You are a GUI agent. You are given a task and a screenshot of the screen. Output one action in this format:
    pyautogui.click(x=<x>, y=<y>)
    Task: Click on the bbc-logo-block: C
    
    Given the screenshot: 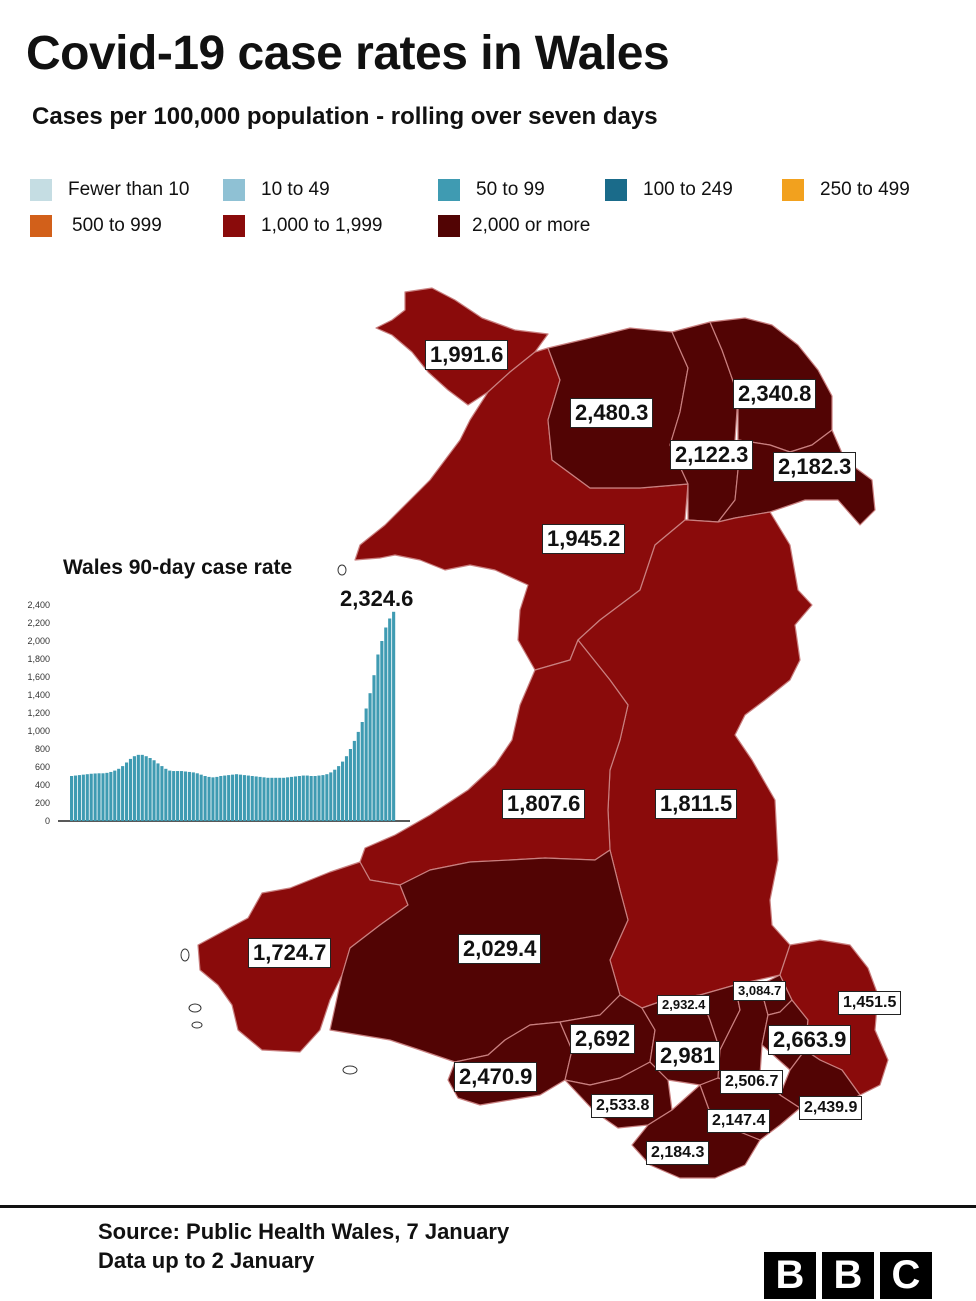 What is the action you would take?
    pyautogui.click(x=906, y=1275)
    